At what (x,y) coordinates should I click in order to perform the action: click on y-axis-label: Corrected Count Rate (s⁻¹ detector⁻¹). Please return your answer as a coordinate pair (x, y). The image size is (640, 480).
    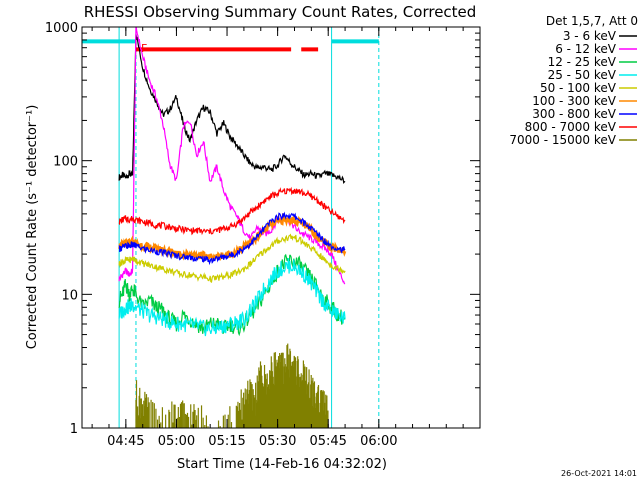
    Looking at the image, I should click on (32, 227).